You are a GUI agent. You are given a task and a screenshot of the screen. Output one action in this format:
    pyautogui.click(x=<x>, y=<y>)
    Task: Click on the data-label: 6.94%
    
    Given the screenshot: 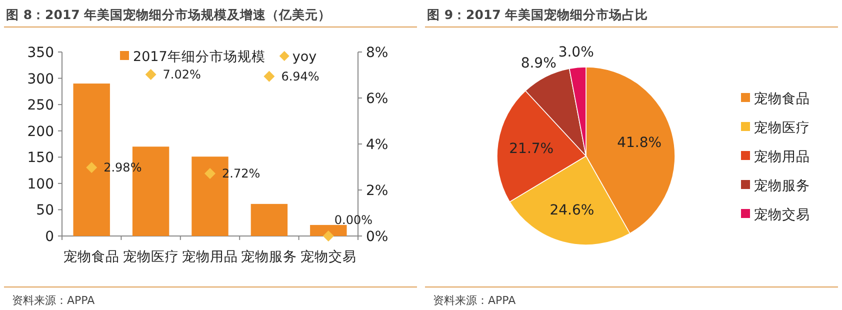 What is the action you would take?
    pyautogui.click(x=300, y=76)
    